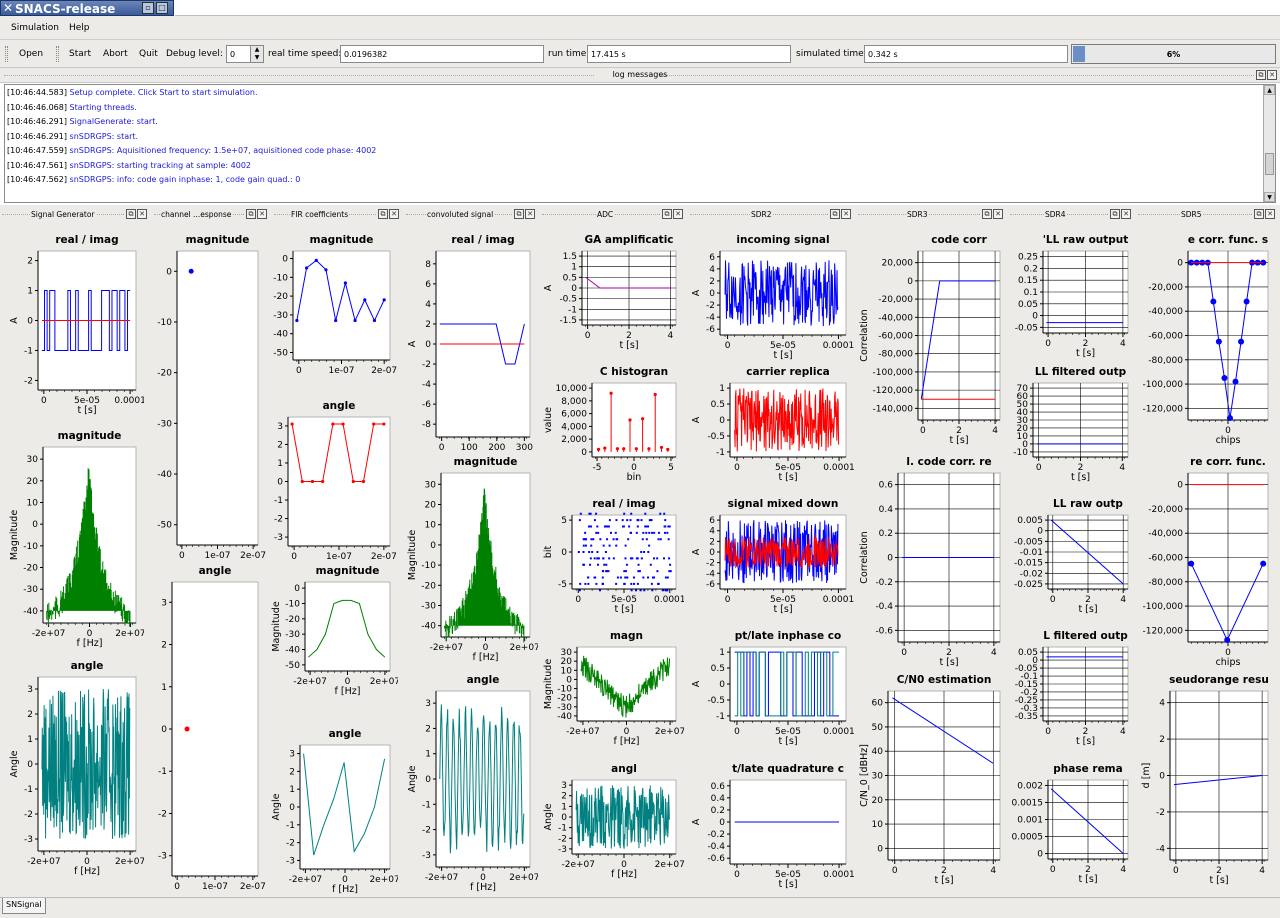  I want to click on dock-header: SDR4 ⧉ ✕, so click(1072, 214).